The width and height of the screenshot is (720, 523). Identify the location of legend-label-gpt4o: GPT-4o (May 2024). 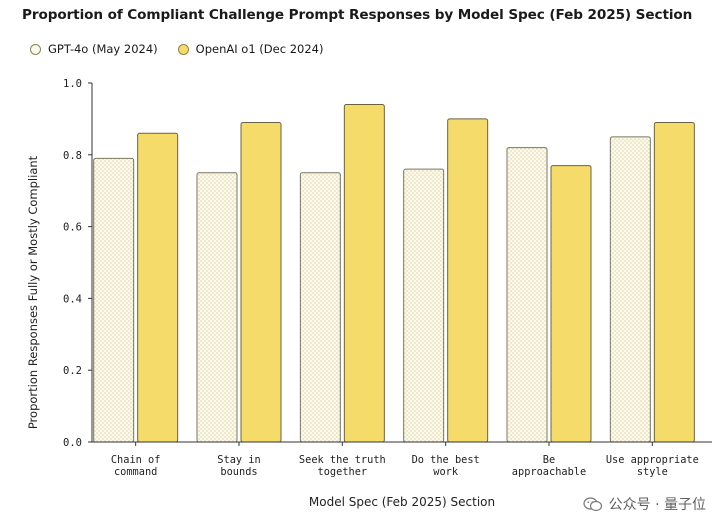
(103, 49).